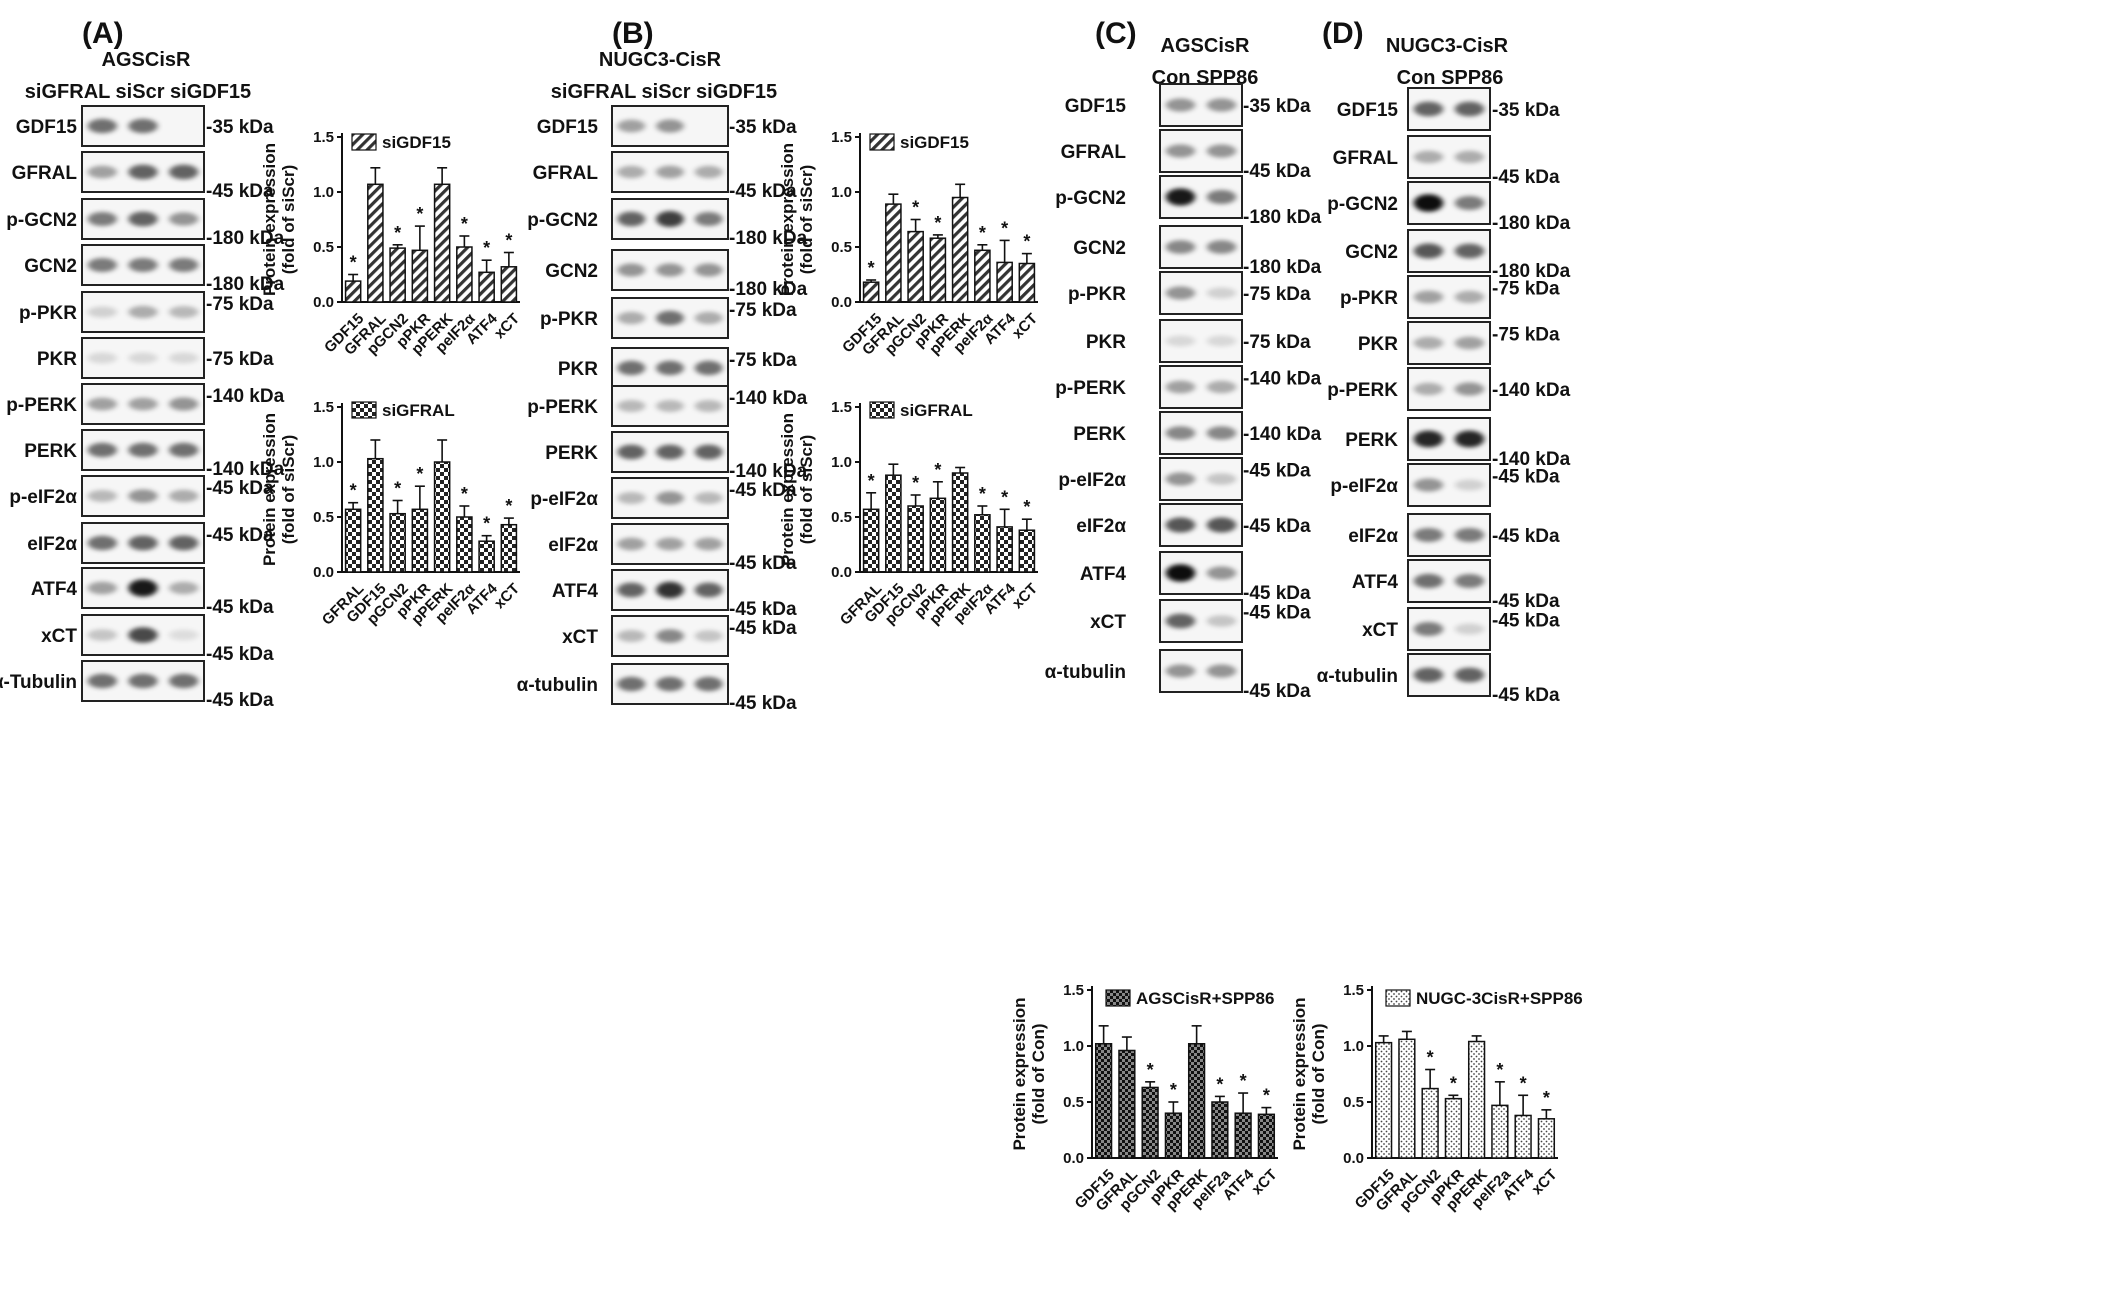 Image resolution: width=2128 pixels, height=1313 pixels. Describe the element at coordinates (1097, 294) in the screenshot. I see `blot-protein-label: p-PKR` at that location.